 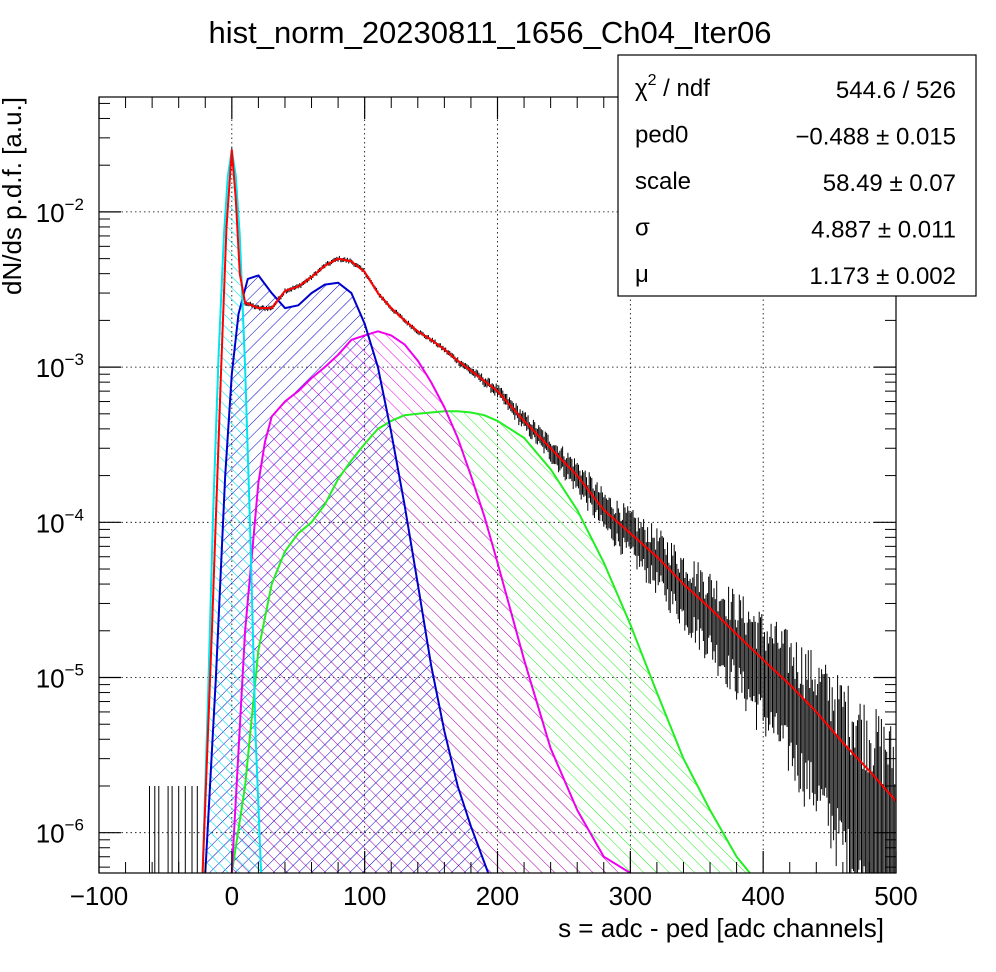 I want to click on stats-row: ped0 −0.488 ± 0.015, so click(x=795, y=136).